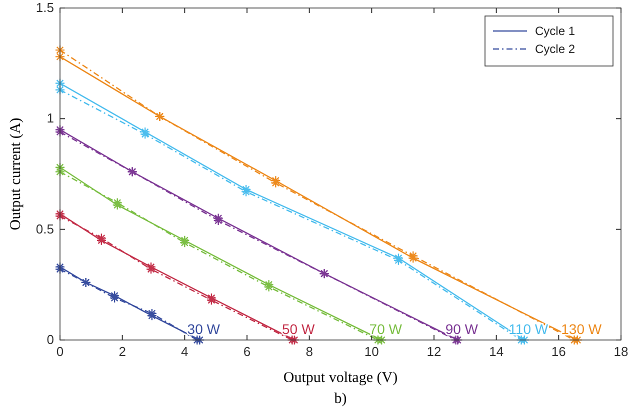  I want to click on x-tick-label: 18, so click(621, 351).